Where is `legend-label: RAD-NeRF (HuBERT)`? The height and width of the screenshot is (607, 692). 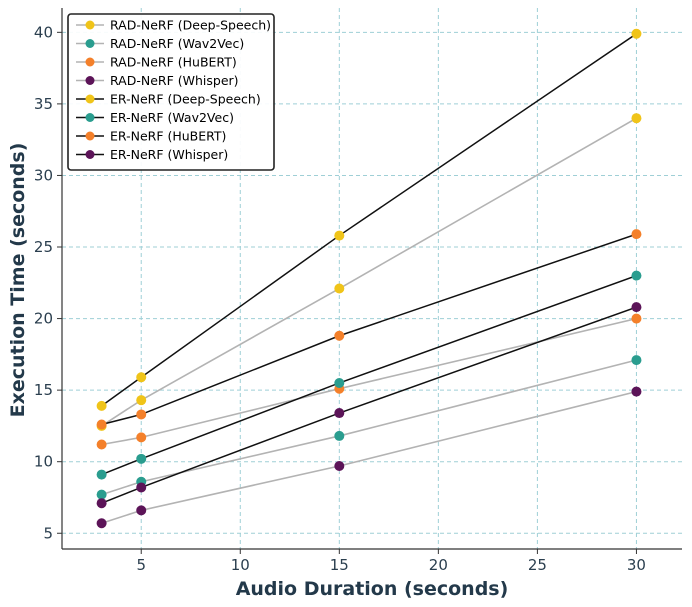
legend-label: RAD-NeRF (HuBERT) is located at coordinates (173, 62).